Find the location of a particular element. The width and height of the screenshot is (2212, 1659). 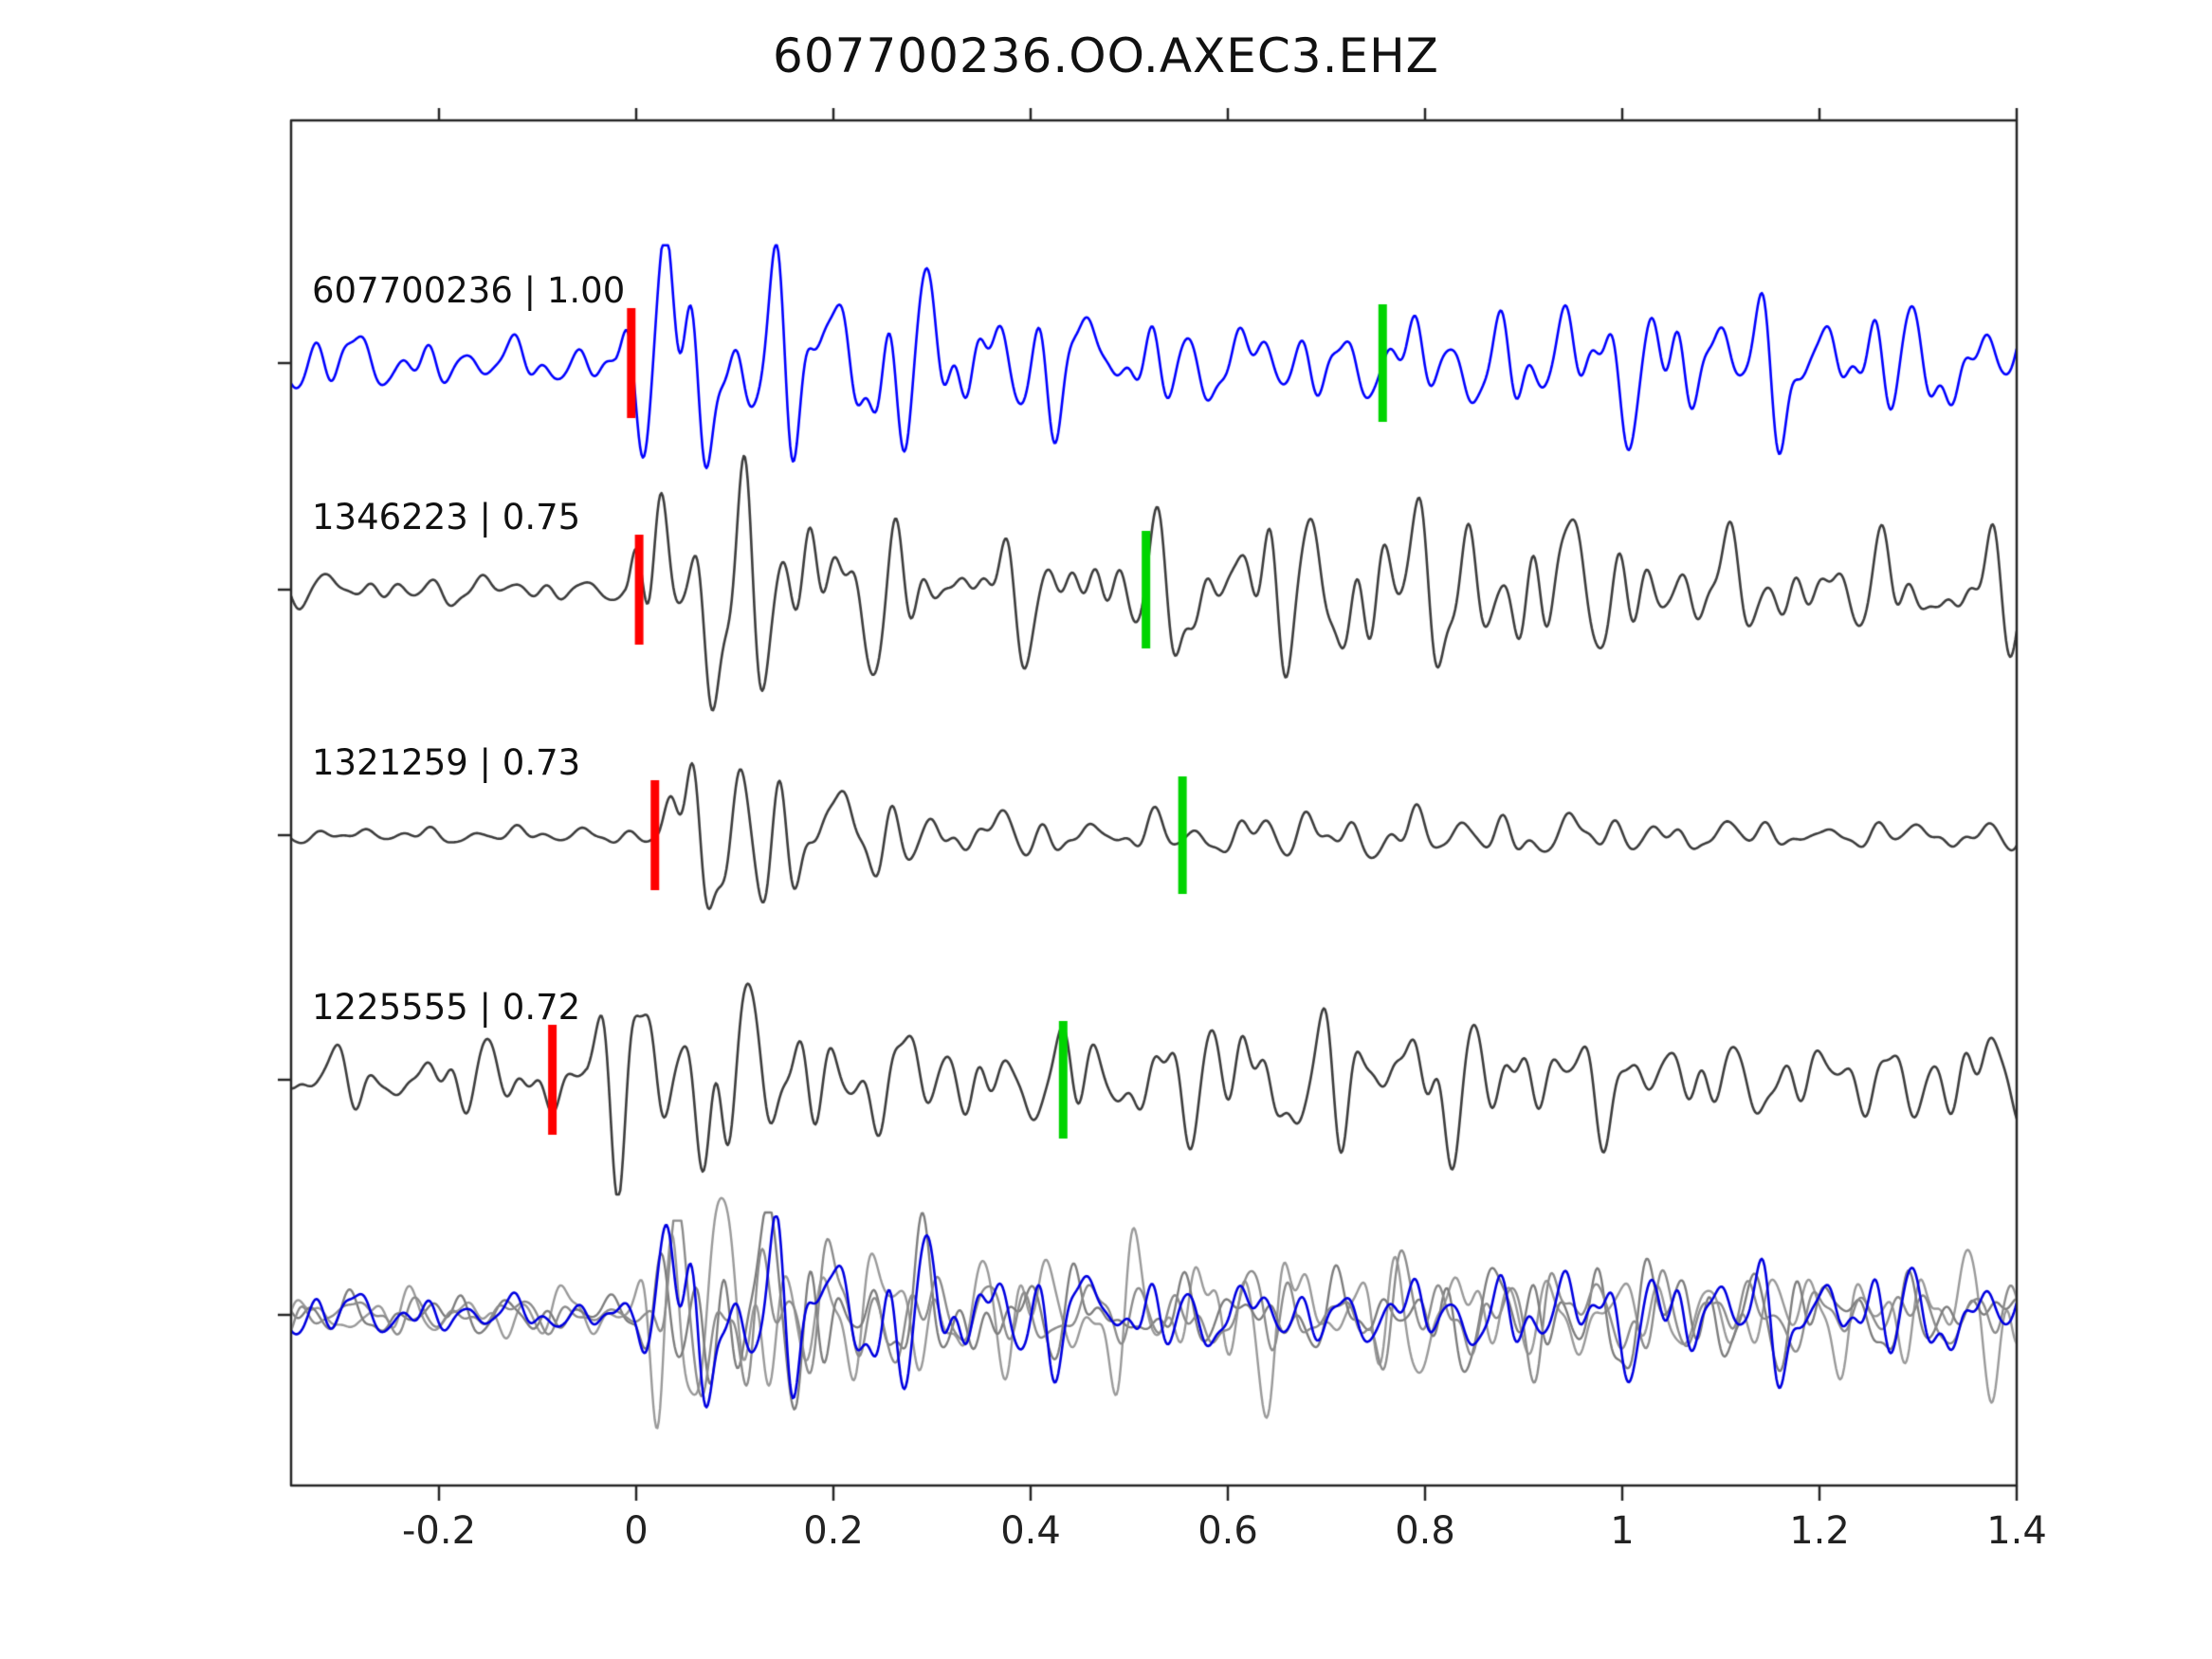

x-tick-label-1: 0 is located at coordinates (636, 1531).